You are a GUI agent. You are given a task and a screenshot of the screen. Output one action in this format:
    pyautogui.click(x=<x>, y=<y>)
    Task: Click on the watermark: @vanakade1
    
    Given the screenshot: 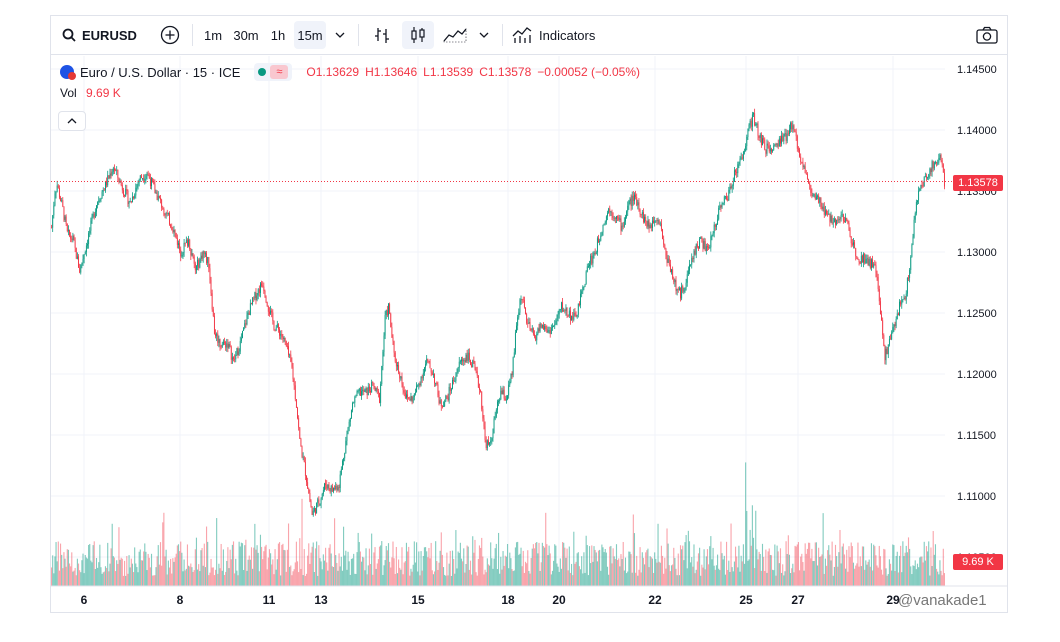 What is the action you would take?
    pyautogui.click(x=942, y=600)
    